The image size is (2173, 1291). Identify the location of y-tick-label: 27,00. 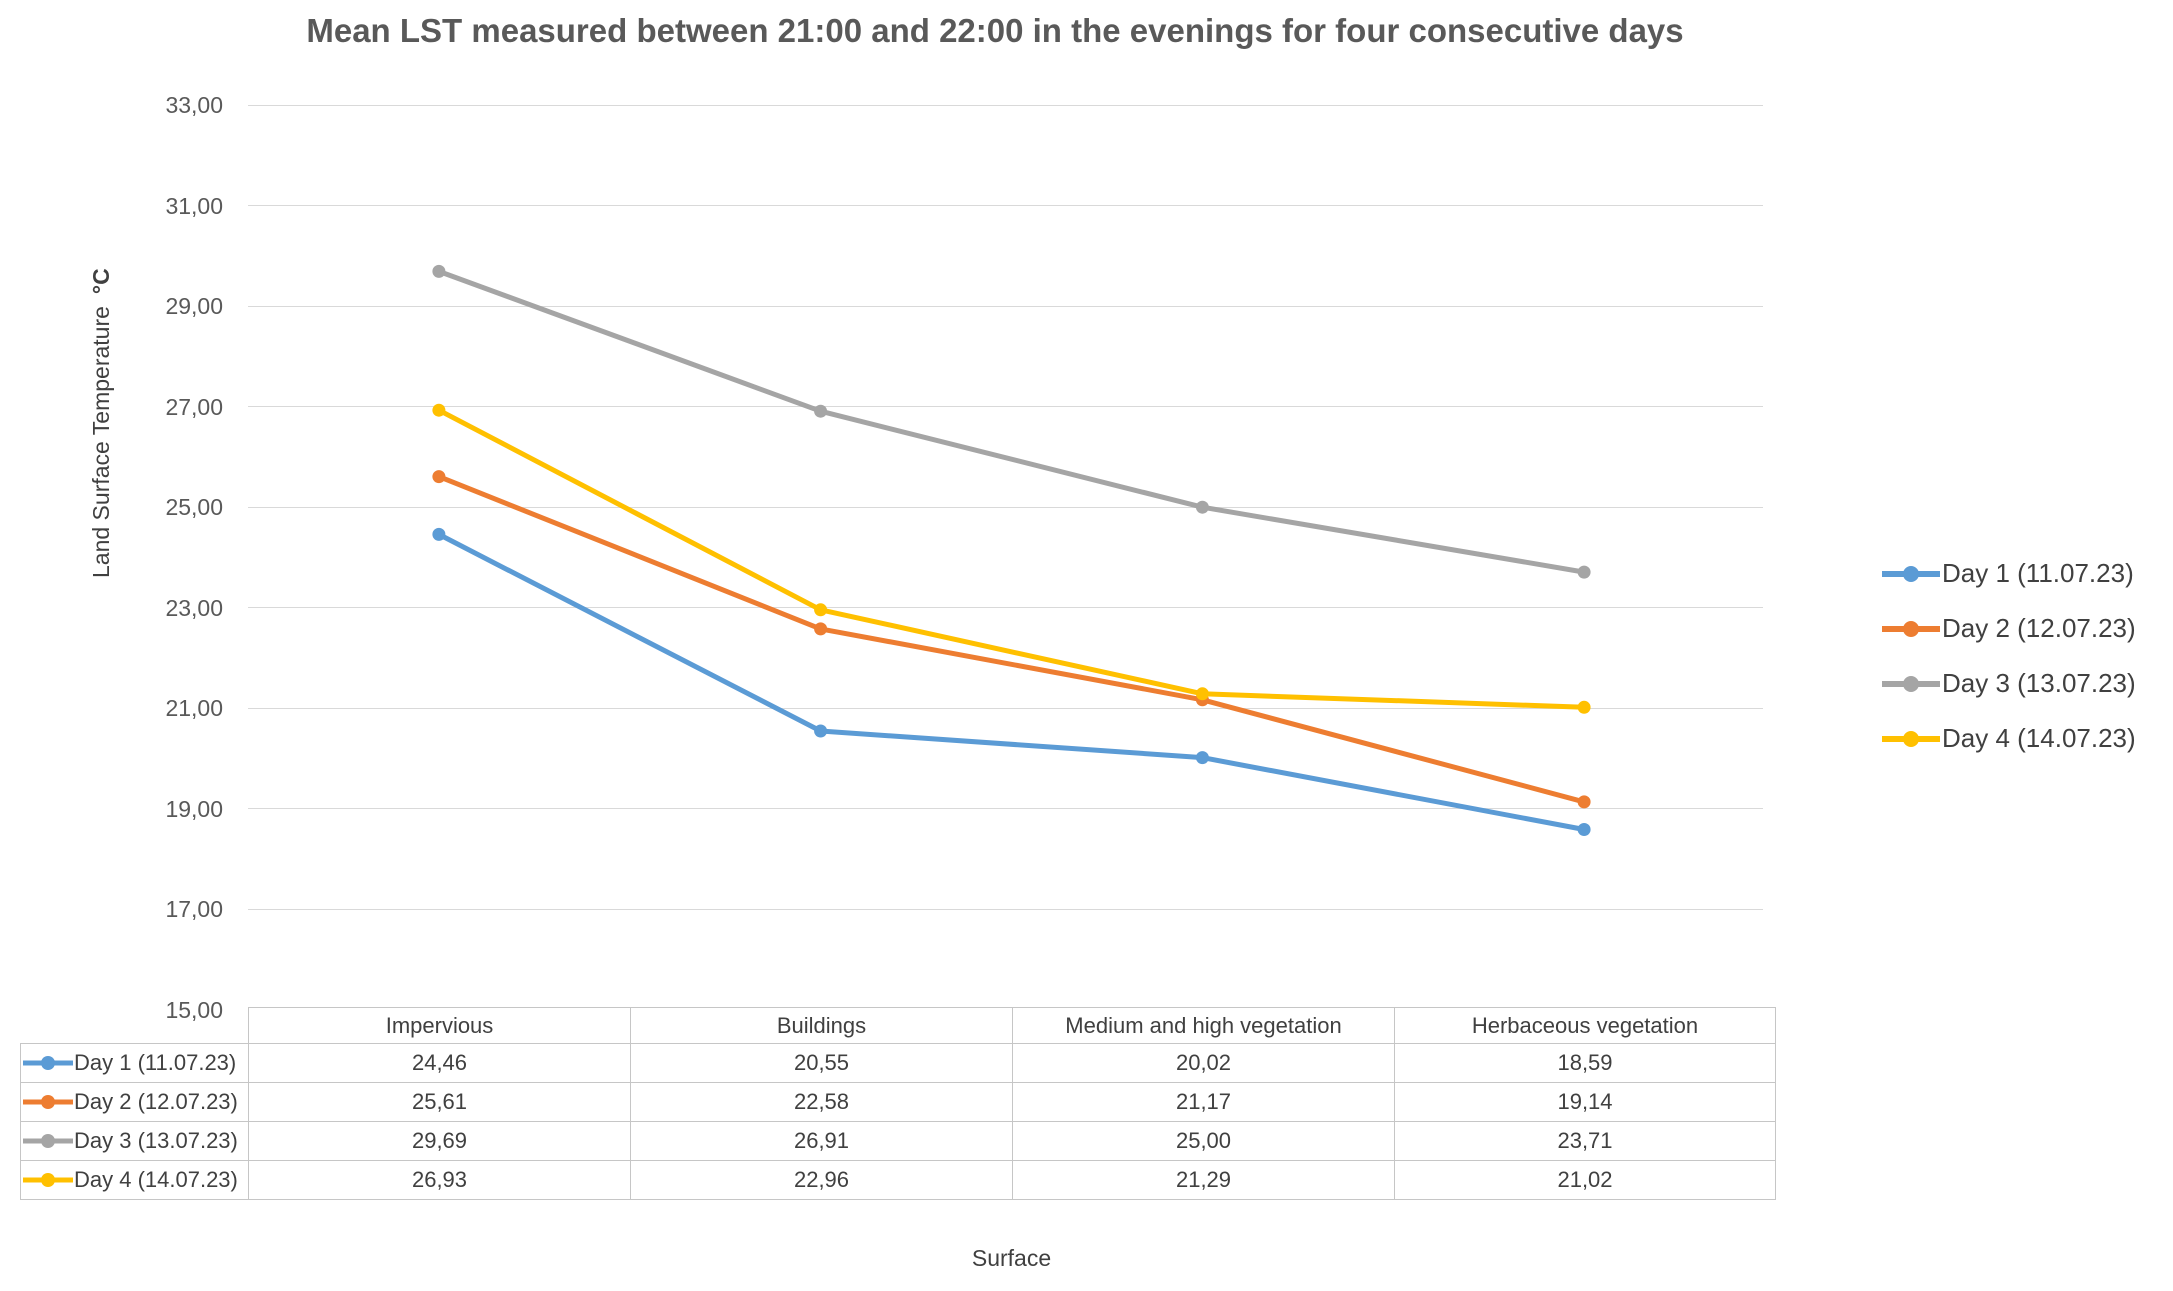
(194, 406).